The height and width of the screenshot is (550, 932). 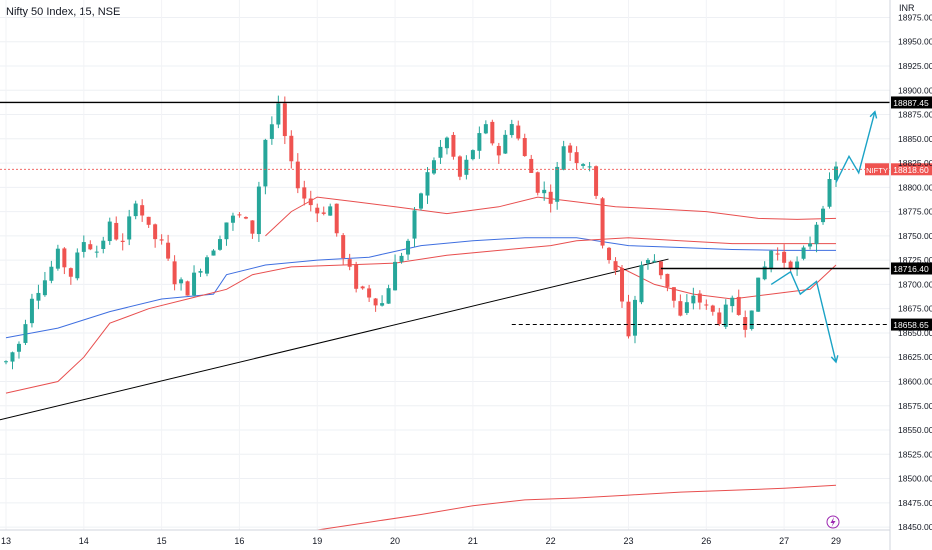 I want to click on lightning-icon-ring, so click(x=833, y=522).